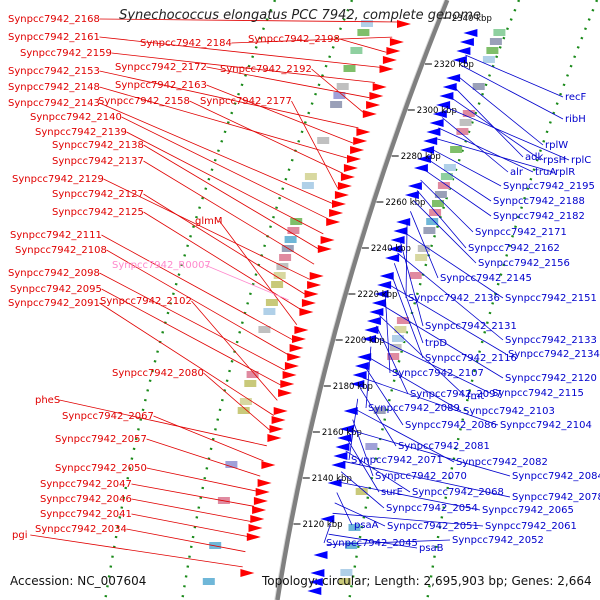  What do you see at coordinates (421, 476) in the screenshot?
I see `reverse-gene-label: Synpcc7942_2070` at bounding box center [421, 476].